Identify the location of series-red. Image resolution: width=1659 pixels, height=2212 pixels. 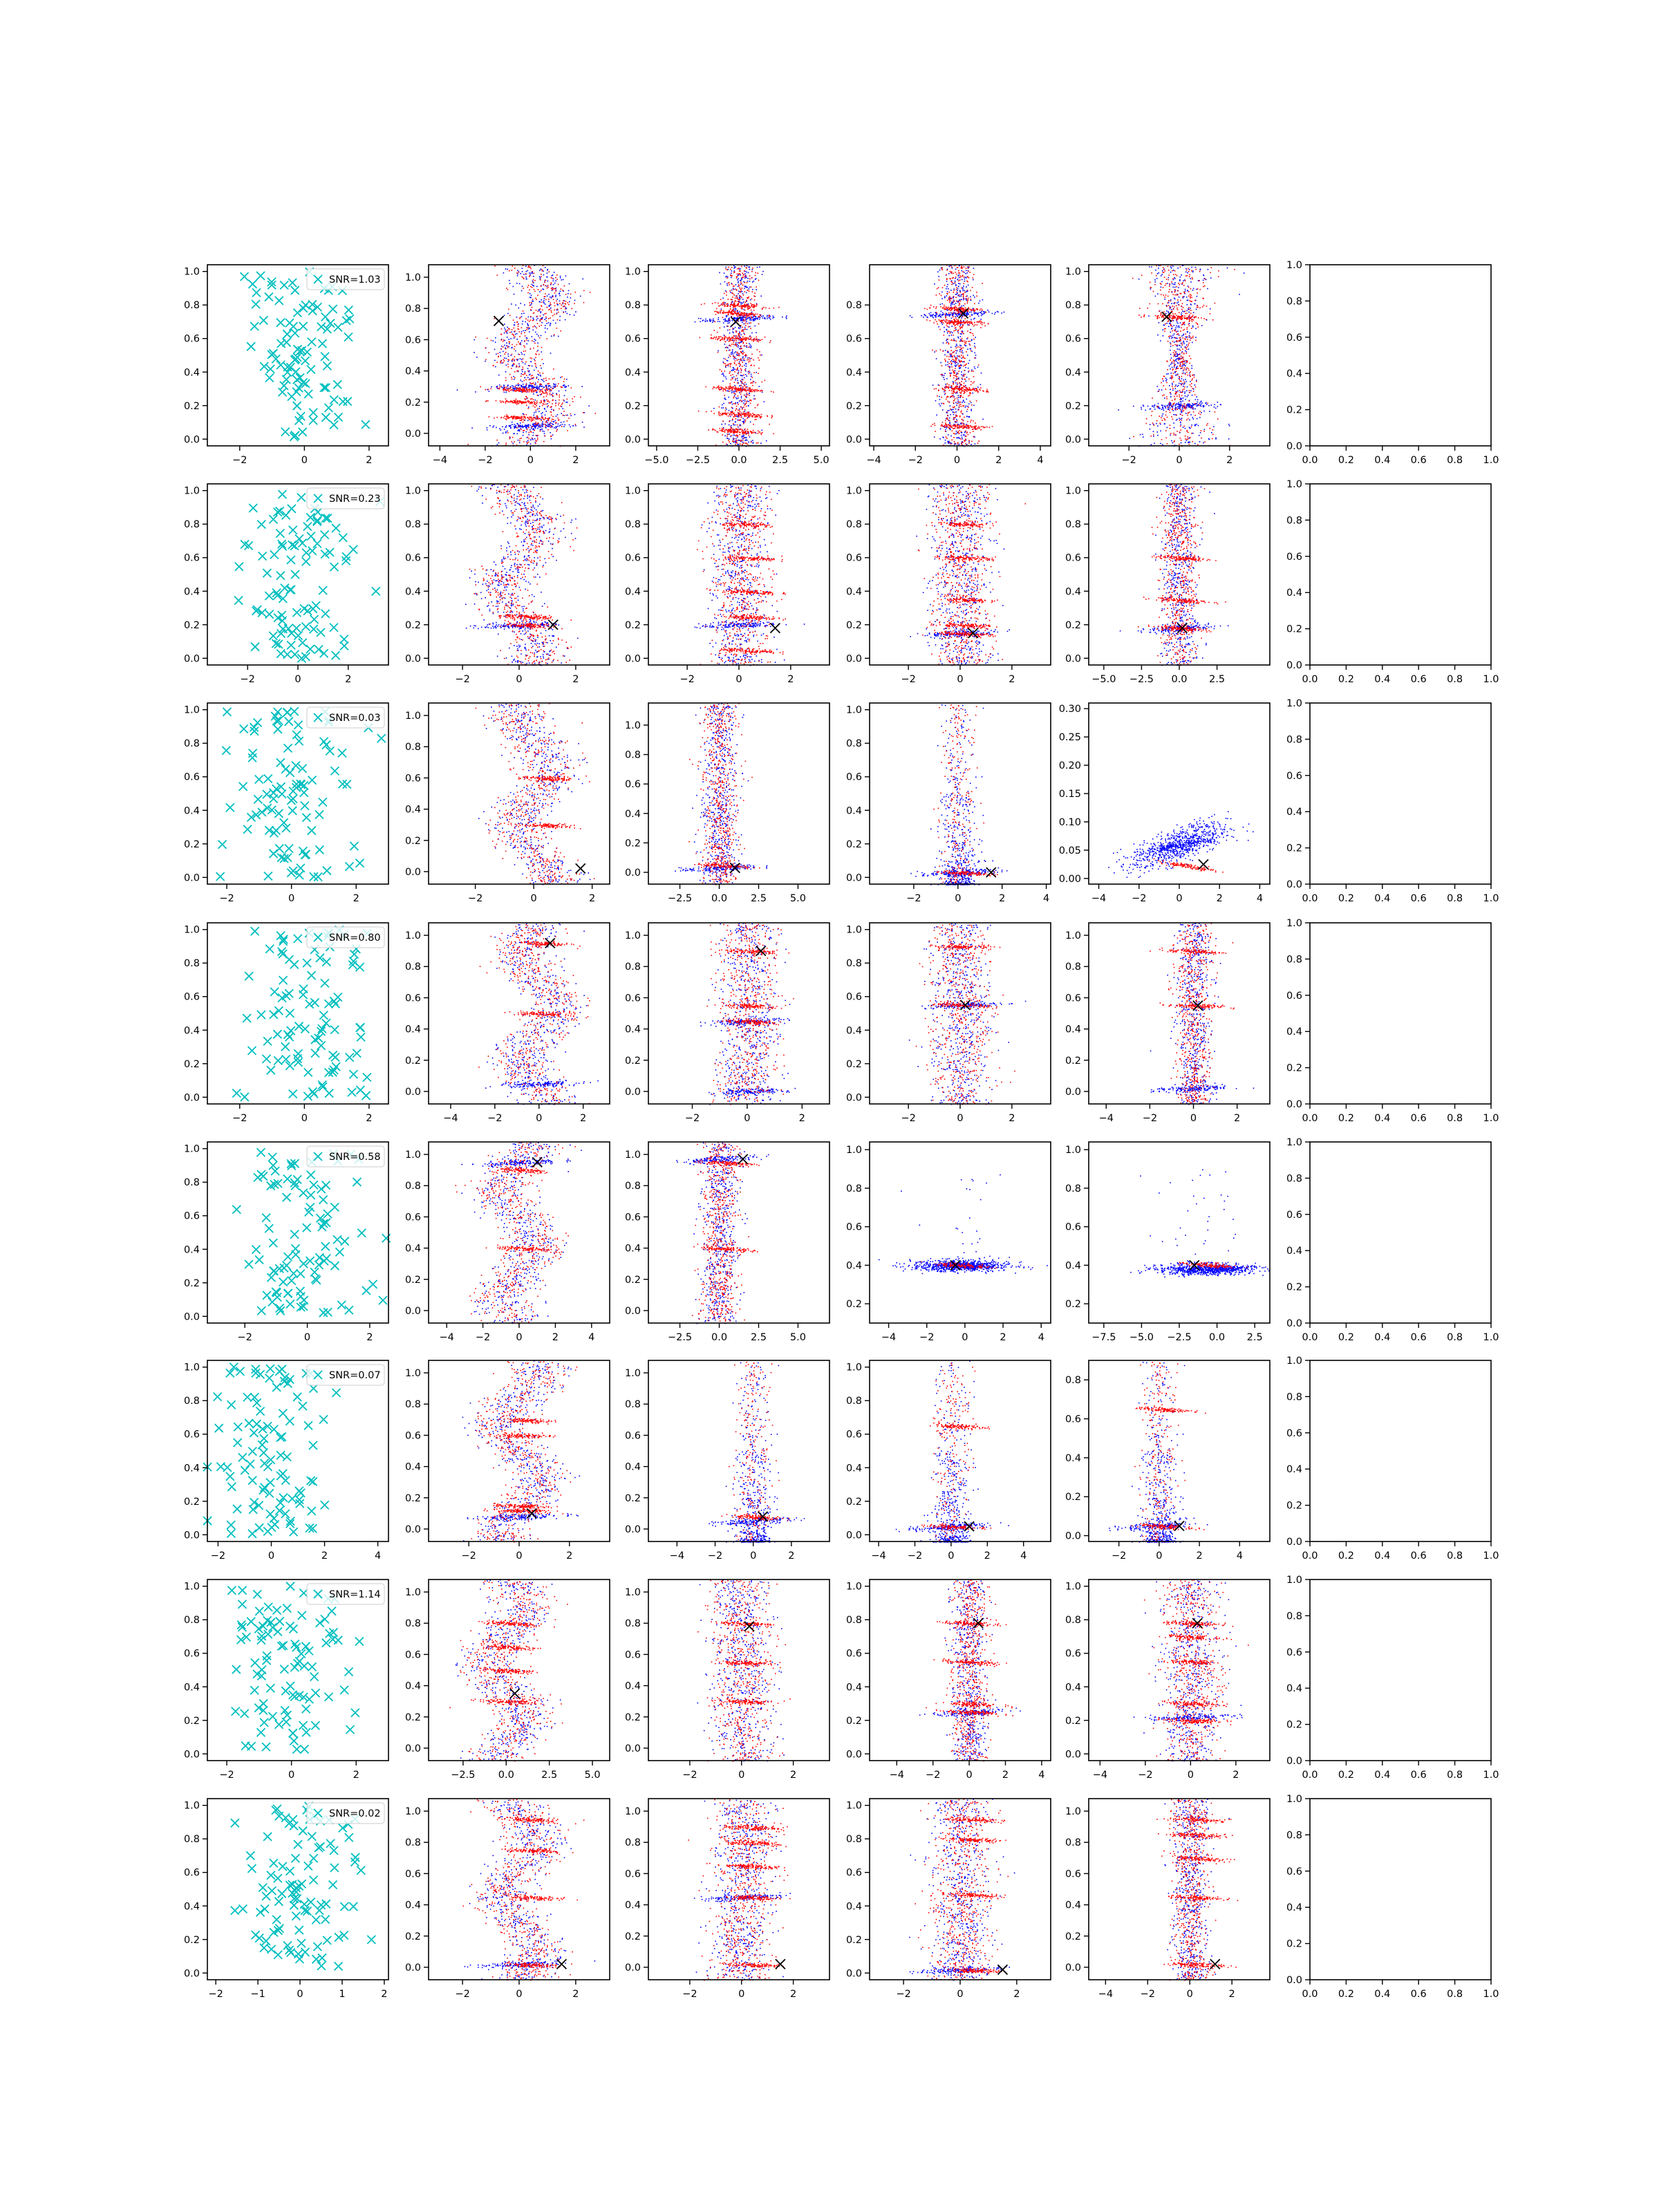
(739, 356).